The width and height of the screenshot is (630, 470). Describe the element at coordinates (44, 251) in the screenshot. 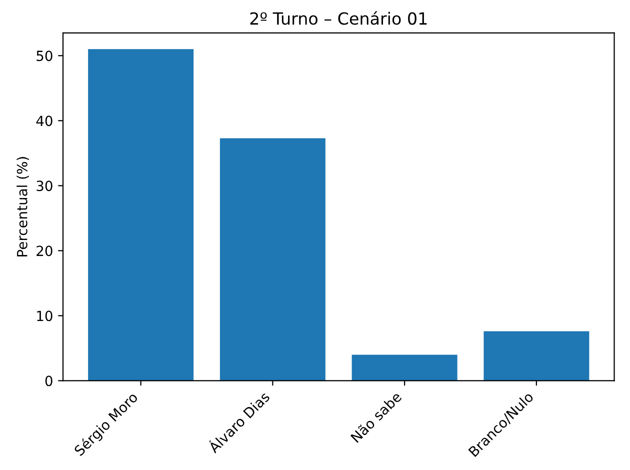

I see `y-tick-label: 20` at that location.